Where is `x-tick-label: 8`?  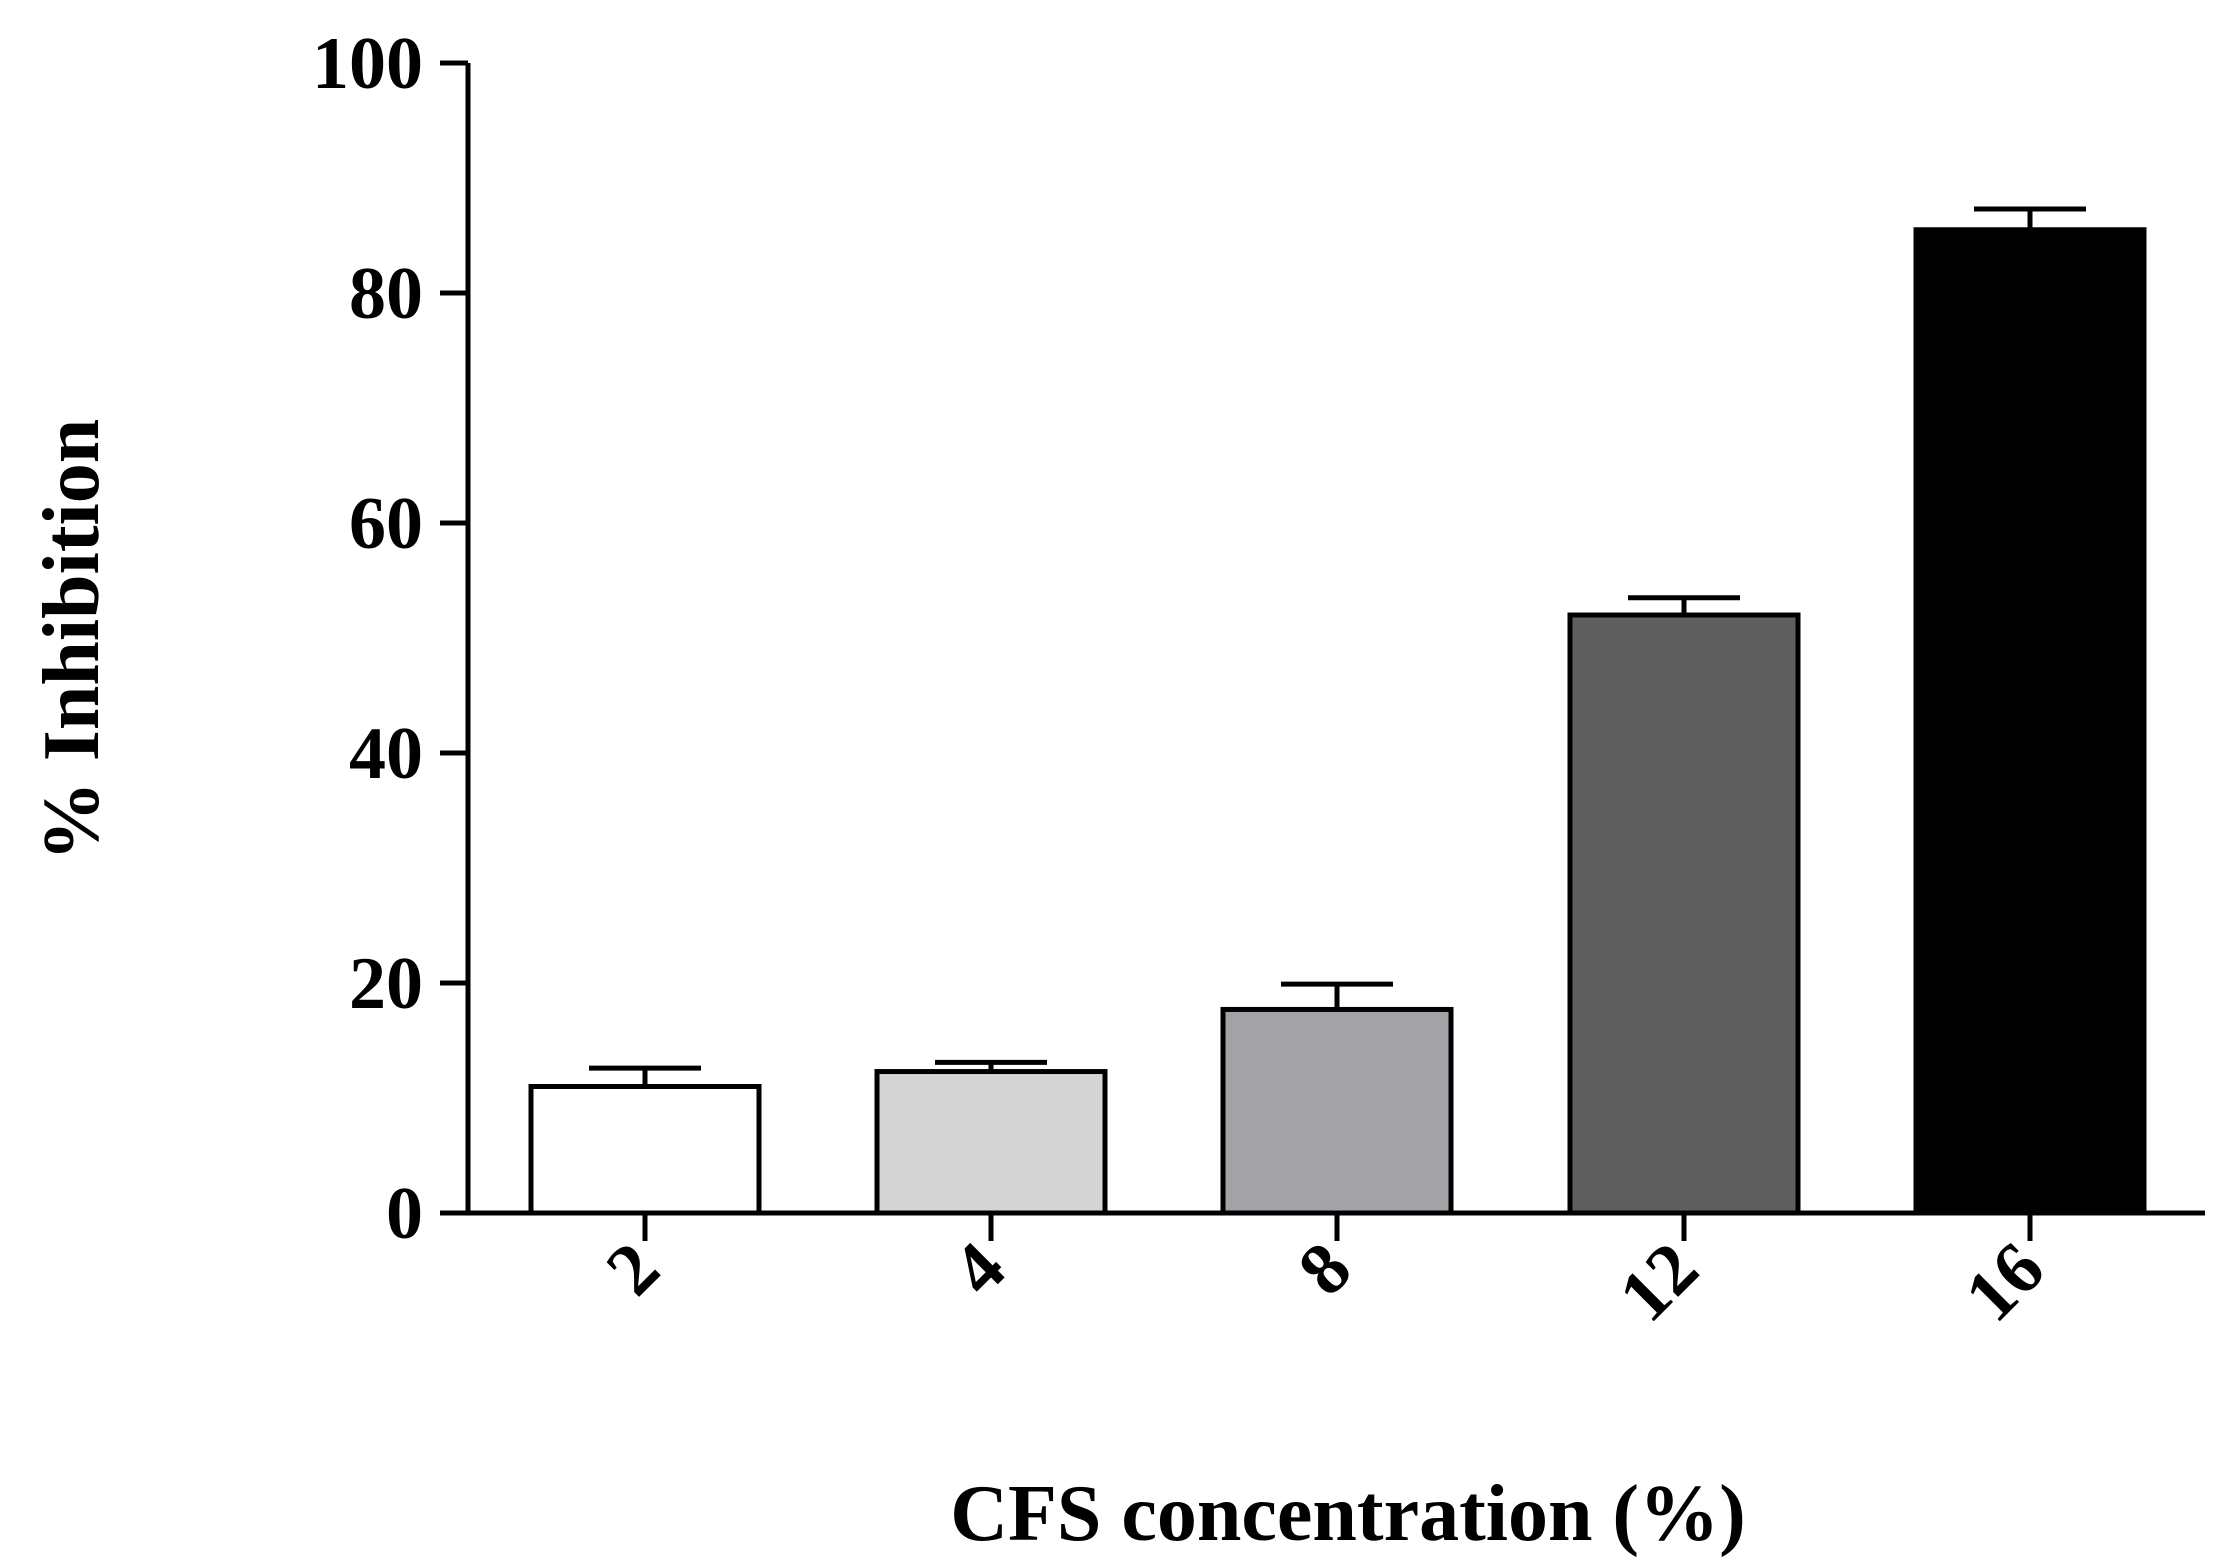
x-tick-label: 8 is located at coordinates (1325, 1269).